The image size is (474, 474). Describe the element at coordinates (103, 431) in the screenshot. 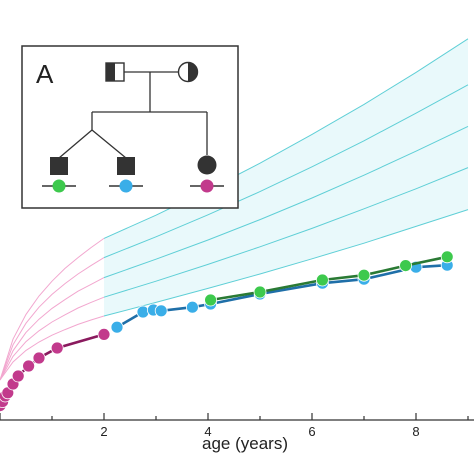

I see `x-tick-label: 2` at that location.